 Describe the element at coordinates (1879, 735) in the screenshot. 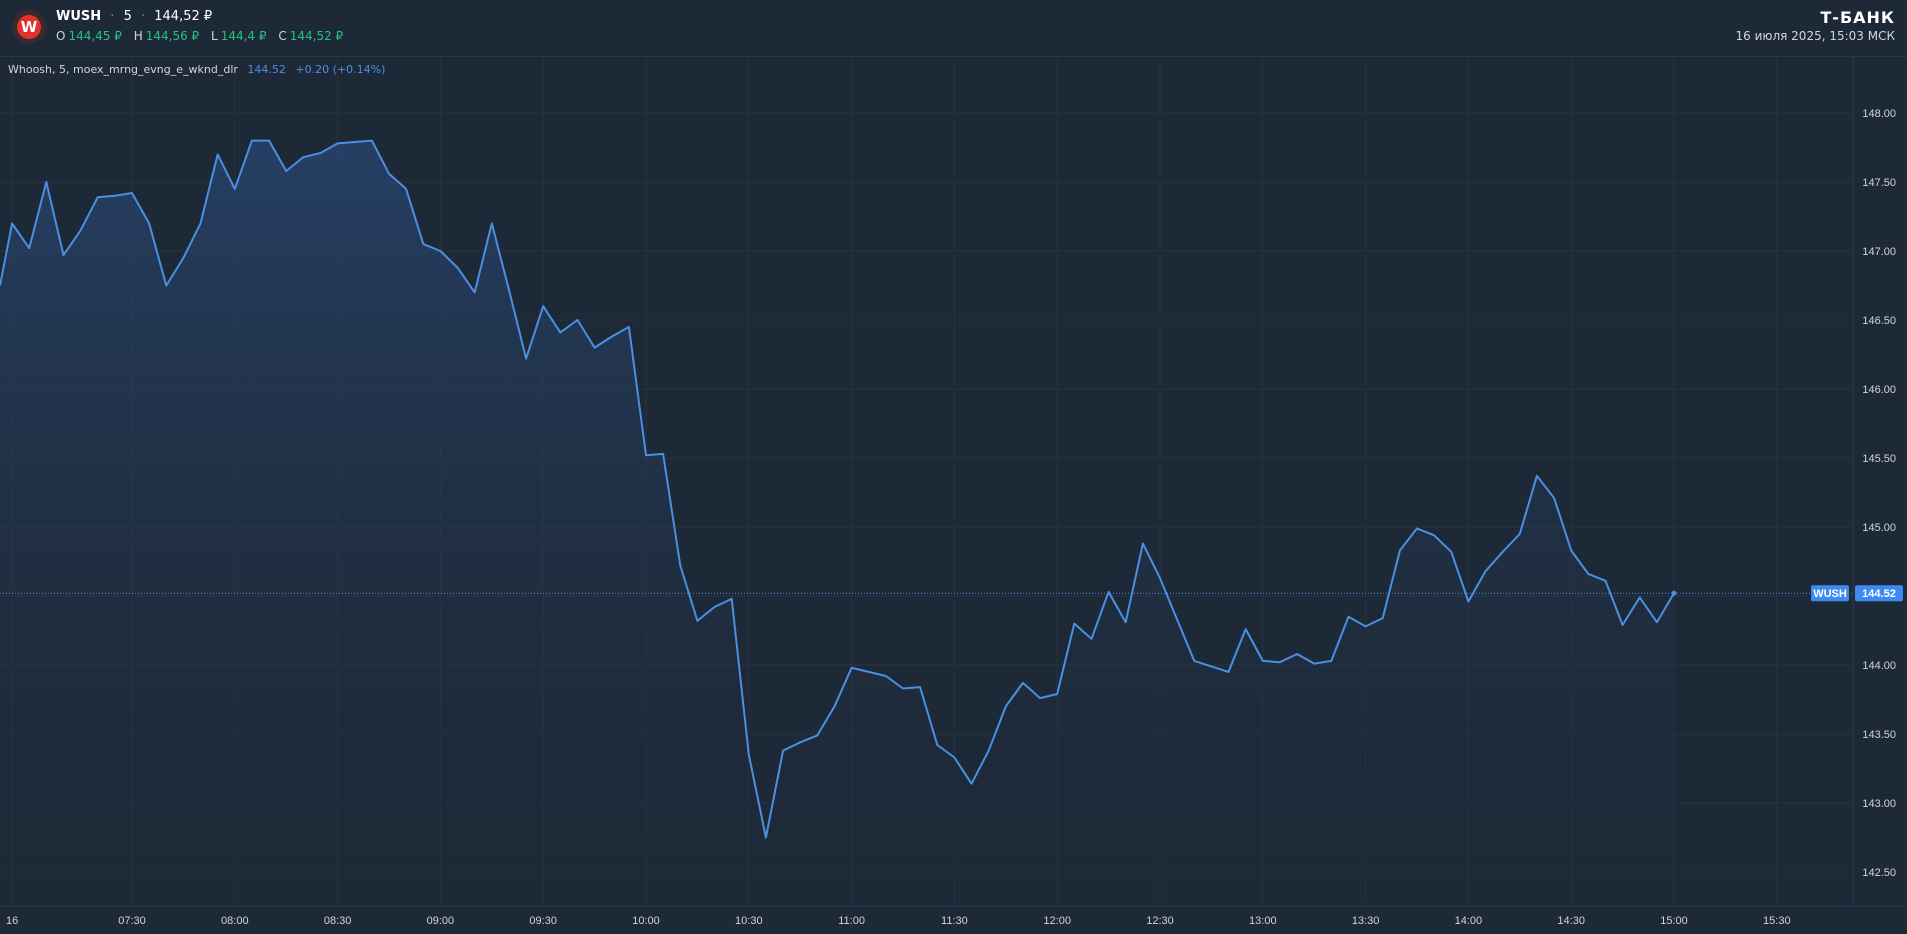

I see `price-tick-label: 143.50` at that location.